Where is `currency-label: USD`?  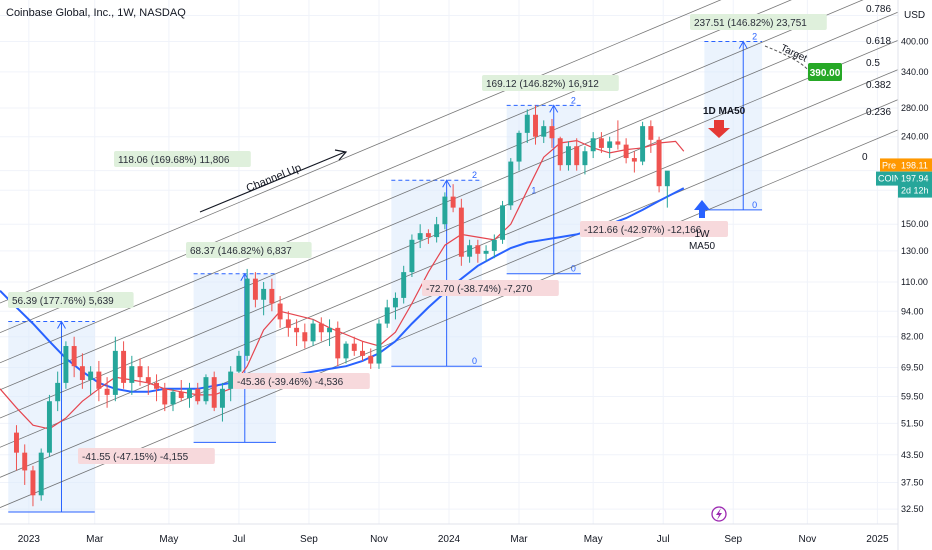
currency-label: USD is located at coordinates (914, 15).